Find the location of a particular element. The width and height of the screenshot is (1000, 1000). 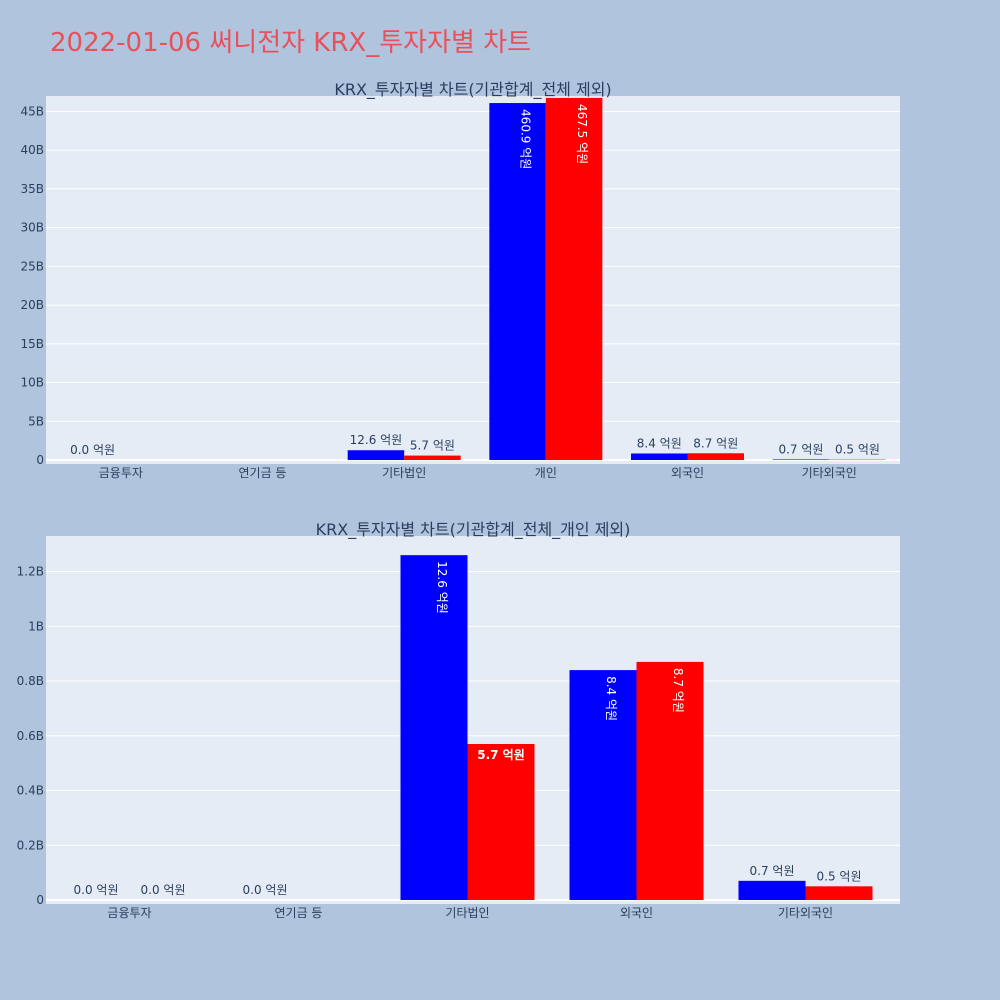

y-tick-label: 45B is located at coordinates (32, 111).